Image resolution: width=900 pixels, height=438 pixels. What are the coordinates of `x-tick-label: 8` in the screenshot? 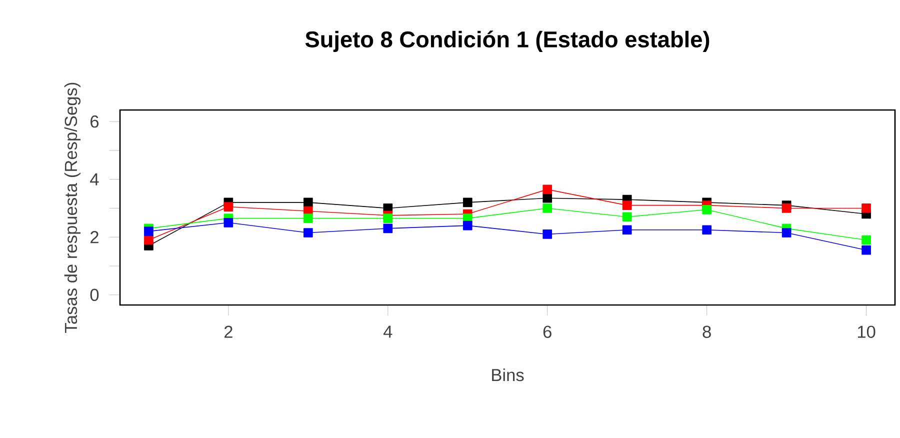 It's located at (706, 332).